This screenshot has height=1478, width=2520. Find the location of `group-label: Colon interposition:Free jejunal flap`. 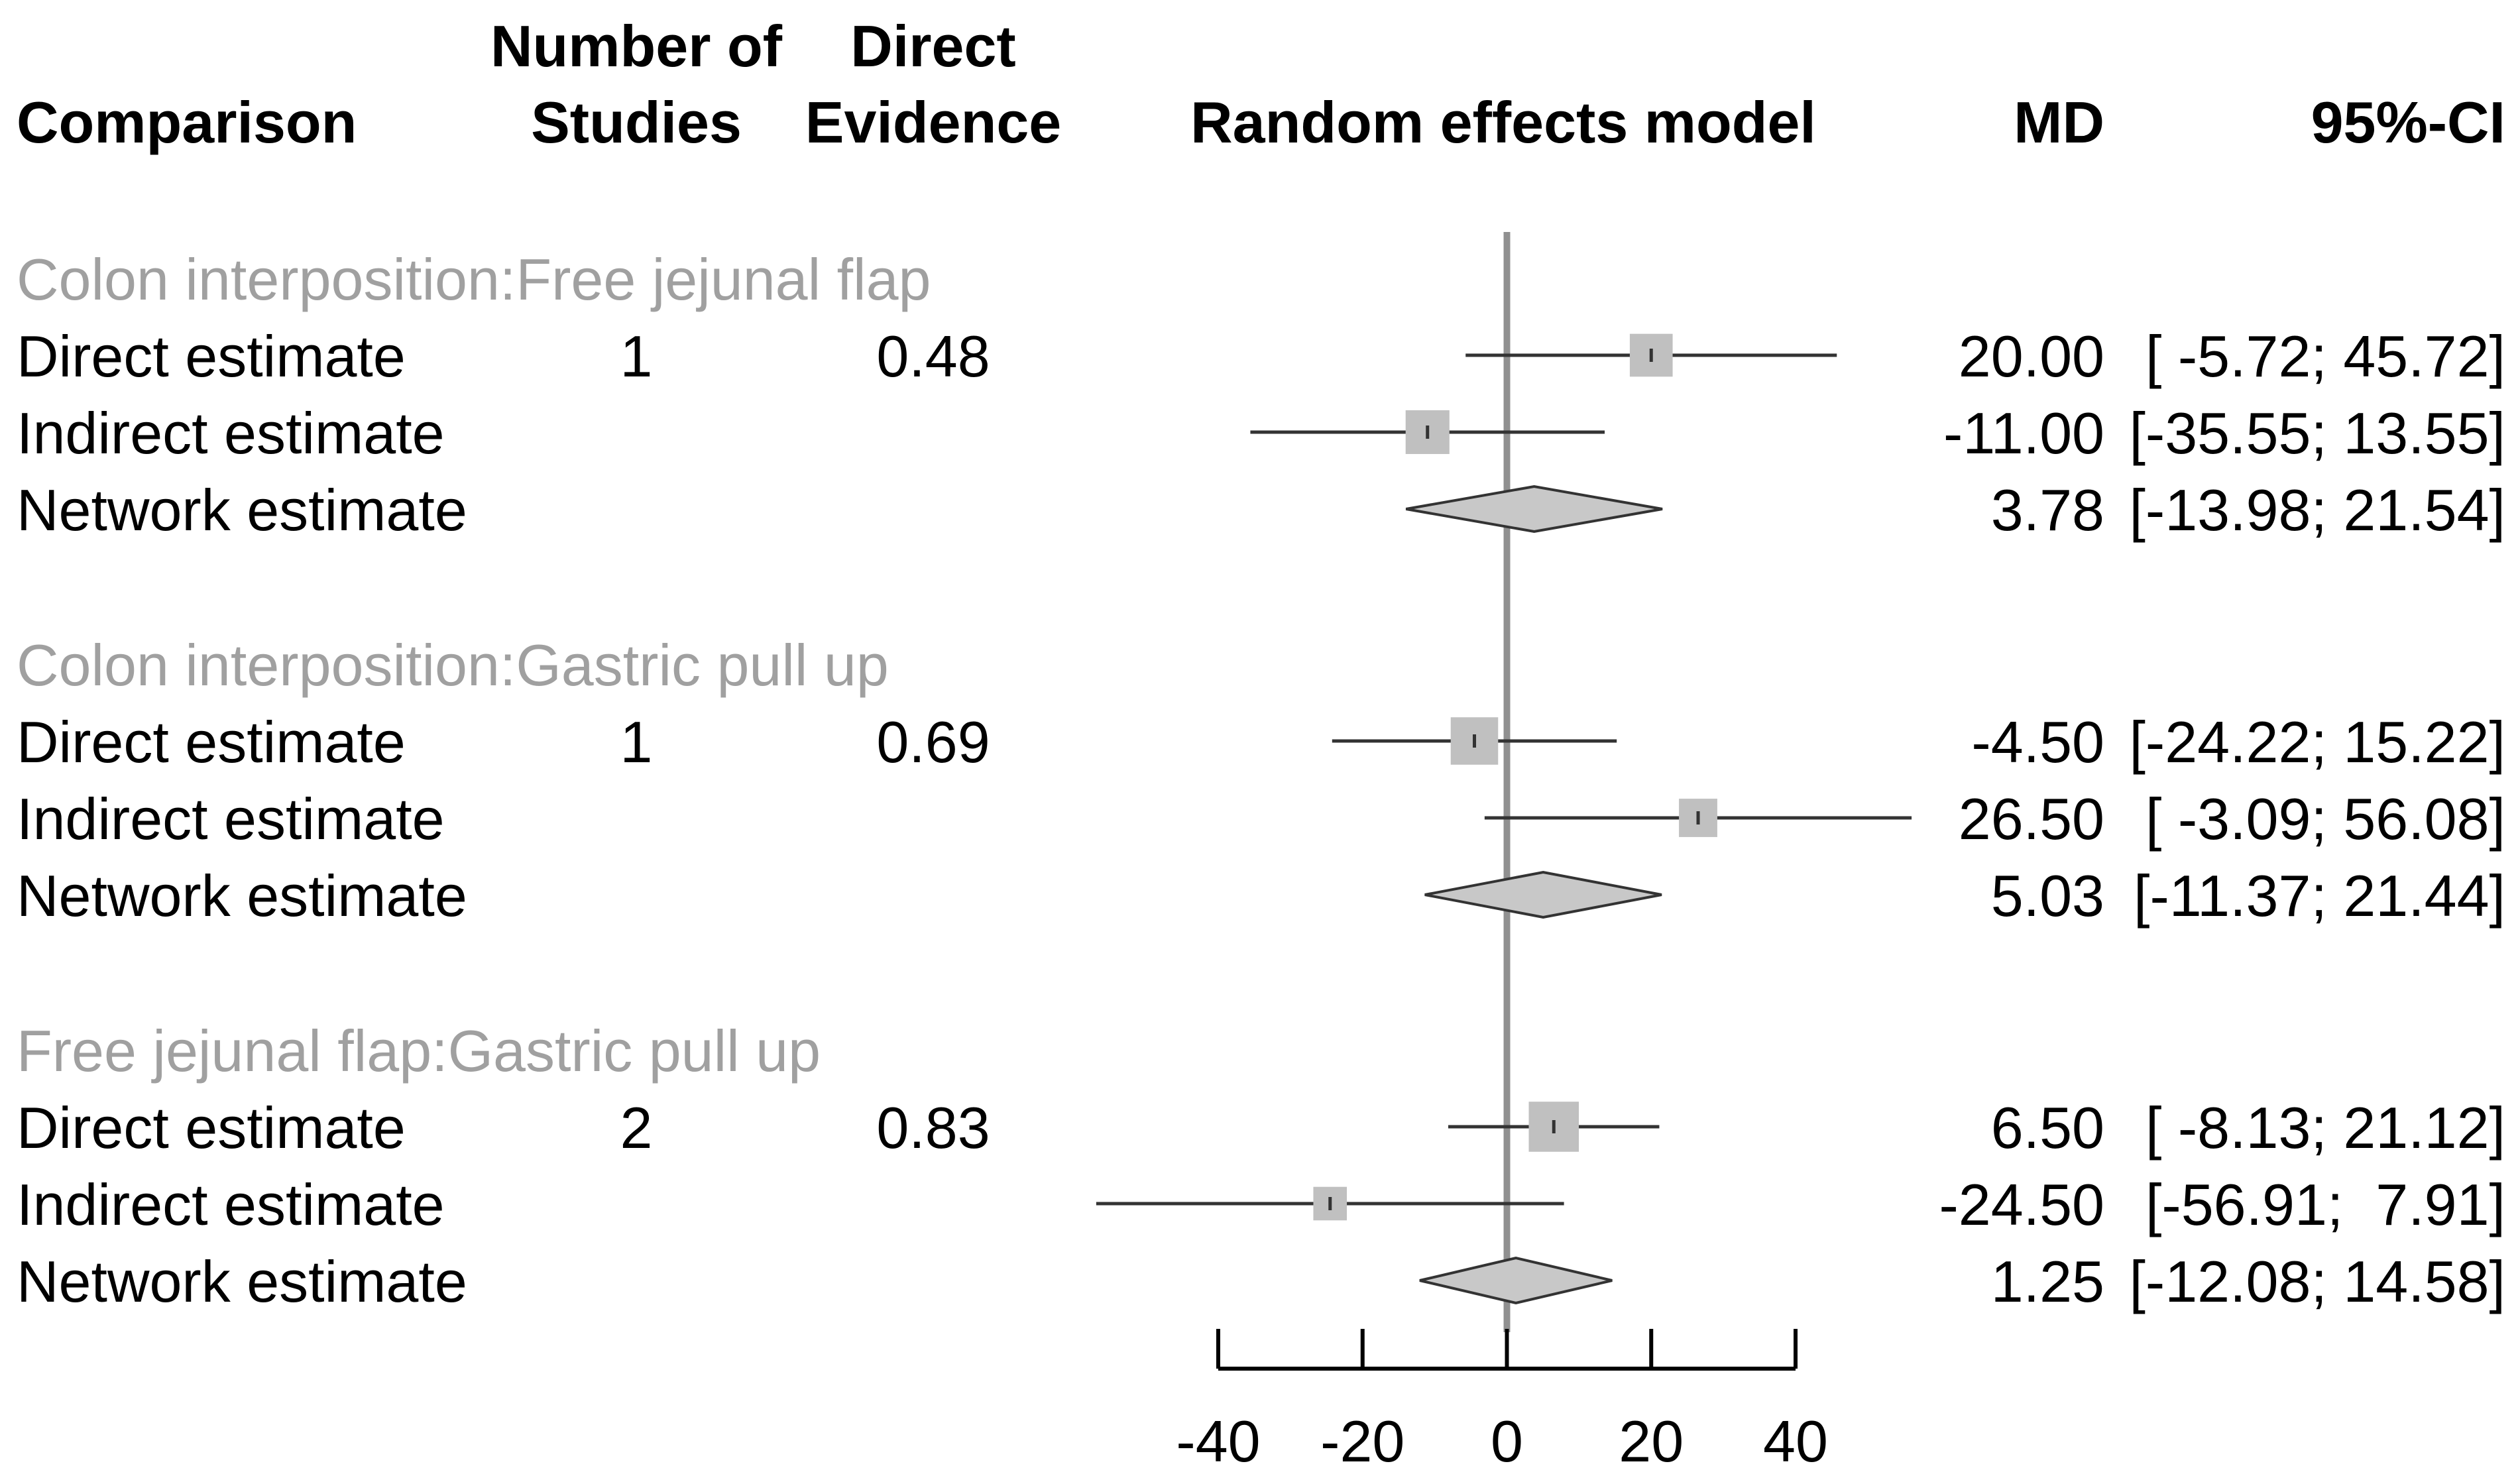

group-label: Colon interposition:Free jejunal flap is located at coordinates (474, 279).